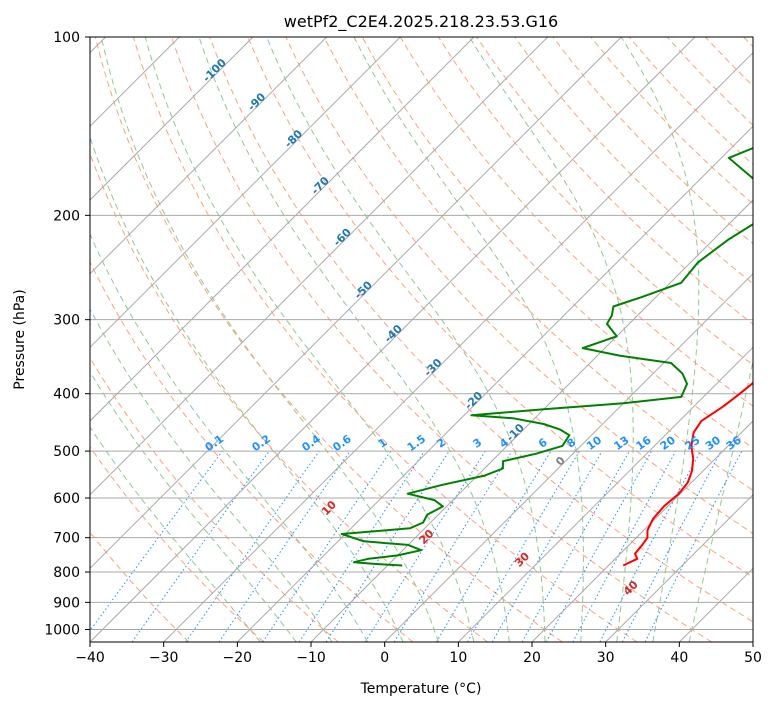 This screenshot has height=708, width=775. I want to click on isotherm-label: -90, so click(256, 101).